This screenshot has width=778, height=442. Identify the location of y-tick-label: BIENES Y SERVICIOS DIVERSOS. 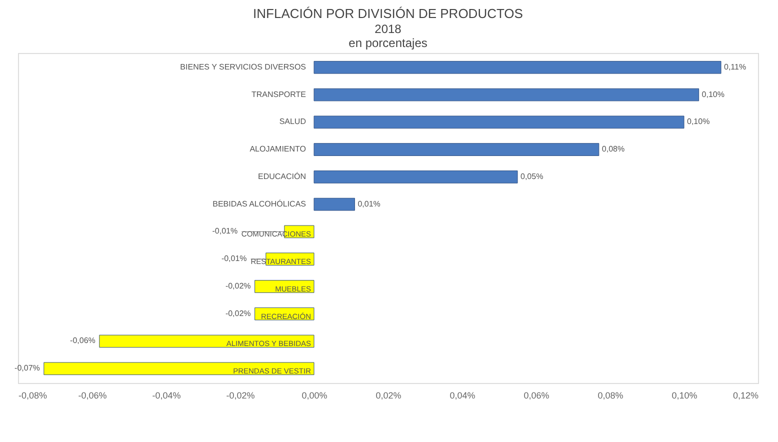
(243, 67).